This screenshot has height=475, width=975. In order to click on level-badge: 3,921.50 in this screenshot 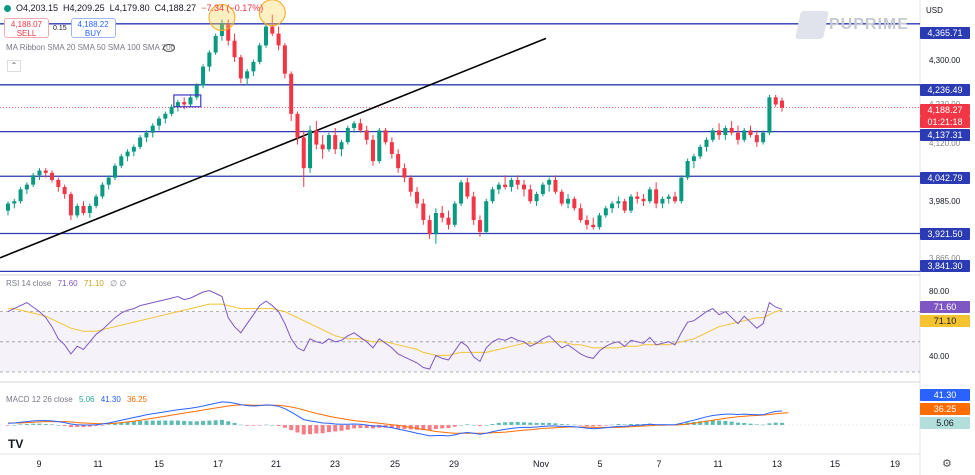, I will do `click(945, 234)`.